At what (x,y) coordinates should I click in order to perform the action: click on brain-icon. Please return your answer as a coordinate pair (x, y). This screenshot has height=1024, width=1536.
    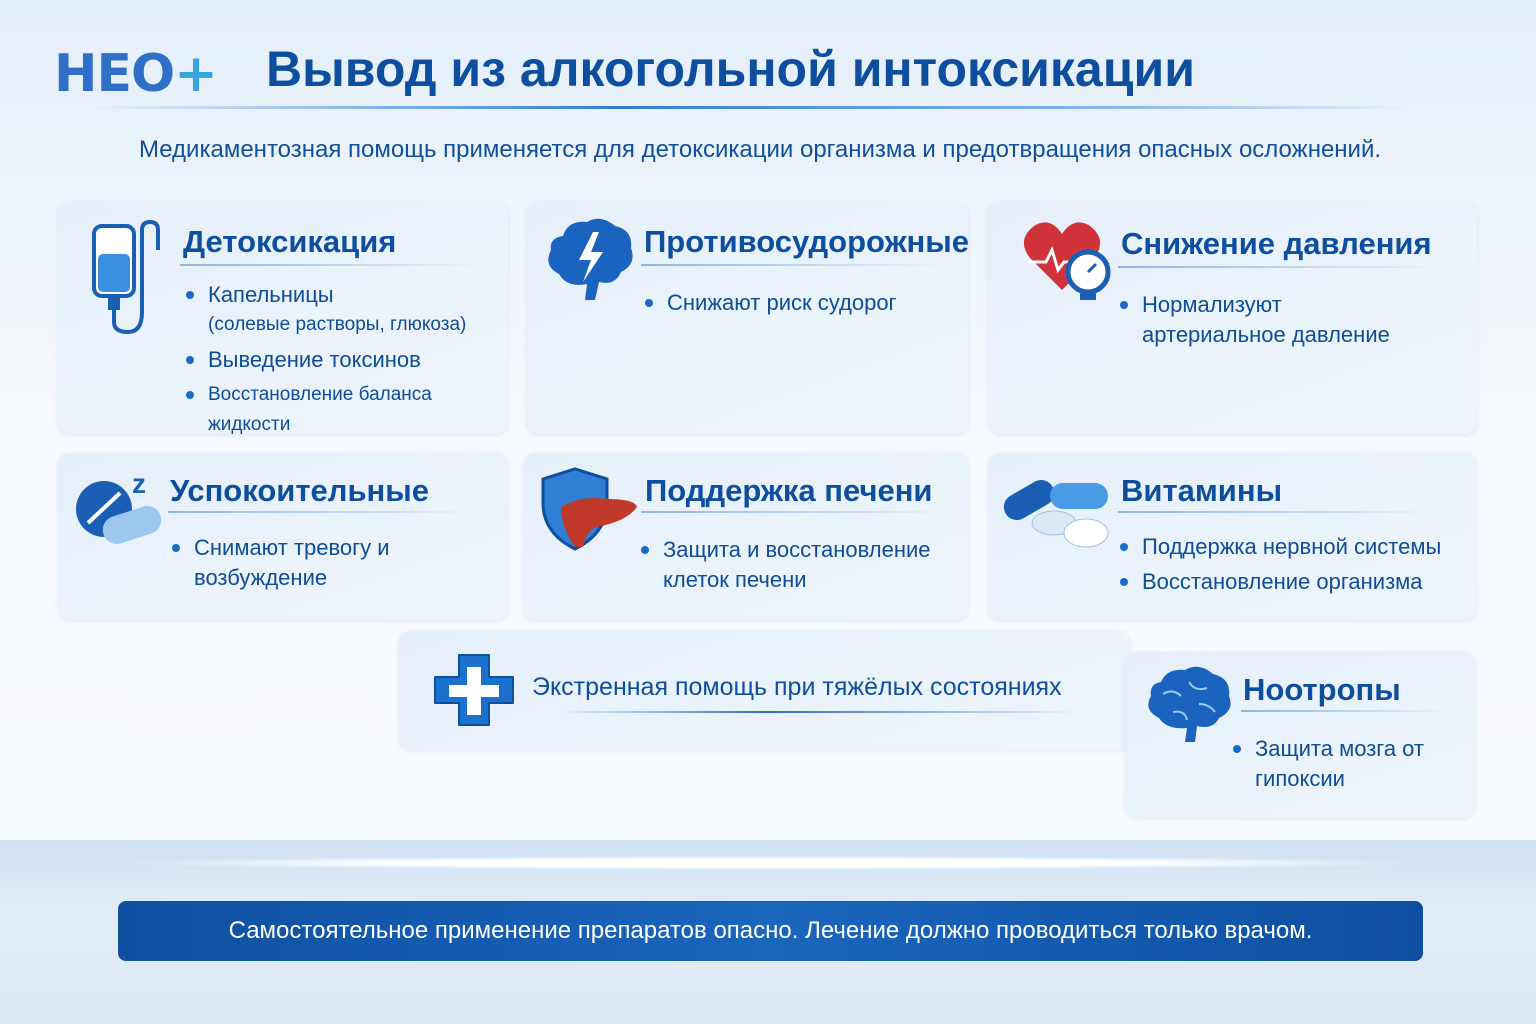
    Looking at the image, I should click on (1189, 704).